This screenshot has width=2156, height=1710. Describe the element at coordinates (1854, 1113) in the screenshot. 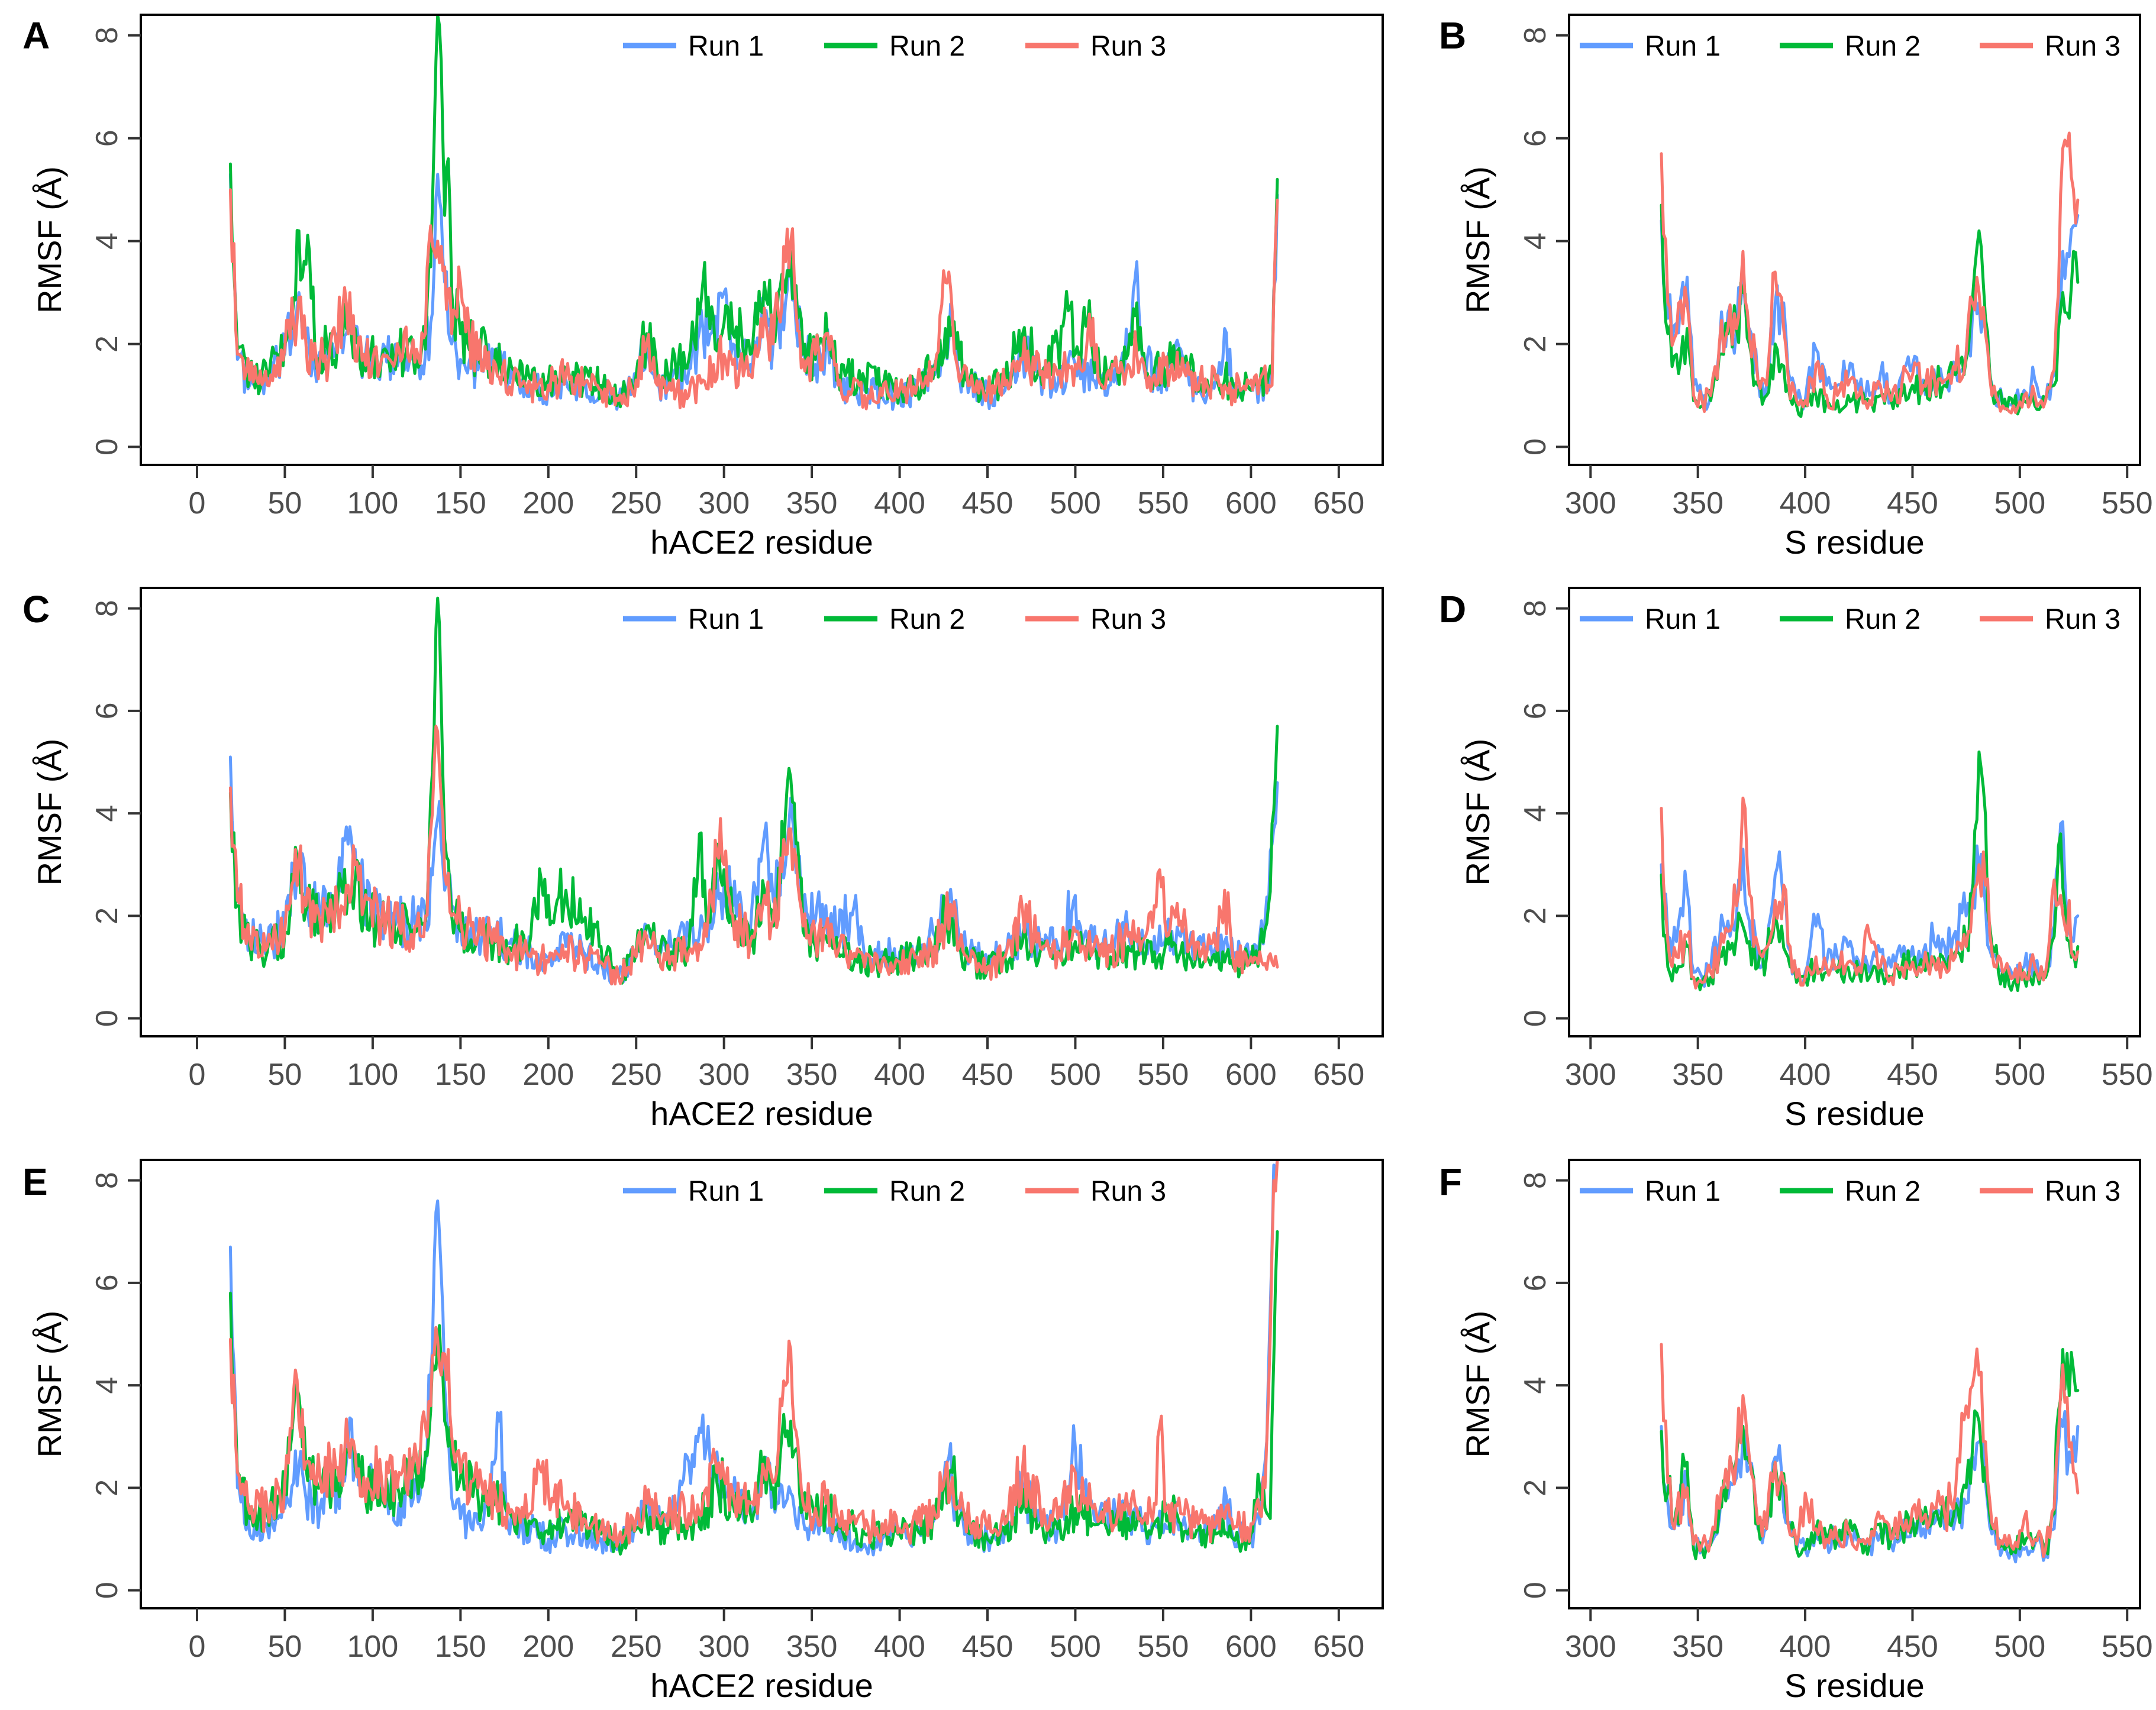

I see `x-axis-label: S residue` at that location.